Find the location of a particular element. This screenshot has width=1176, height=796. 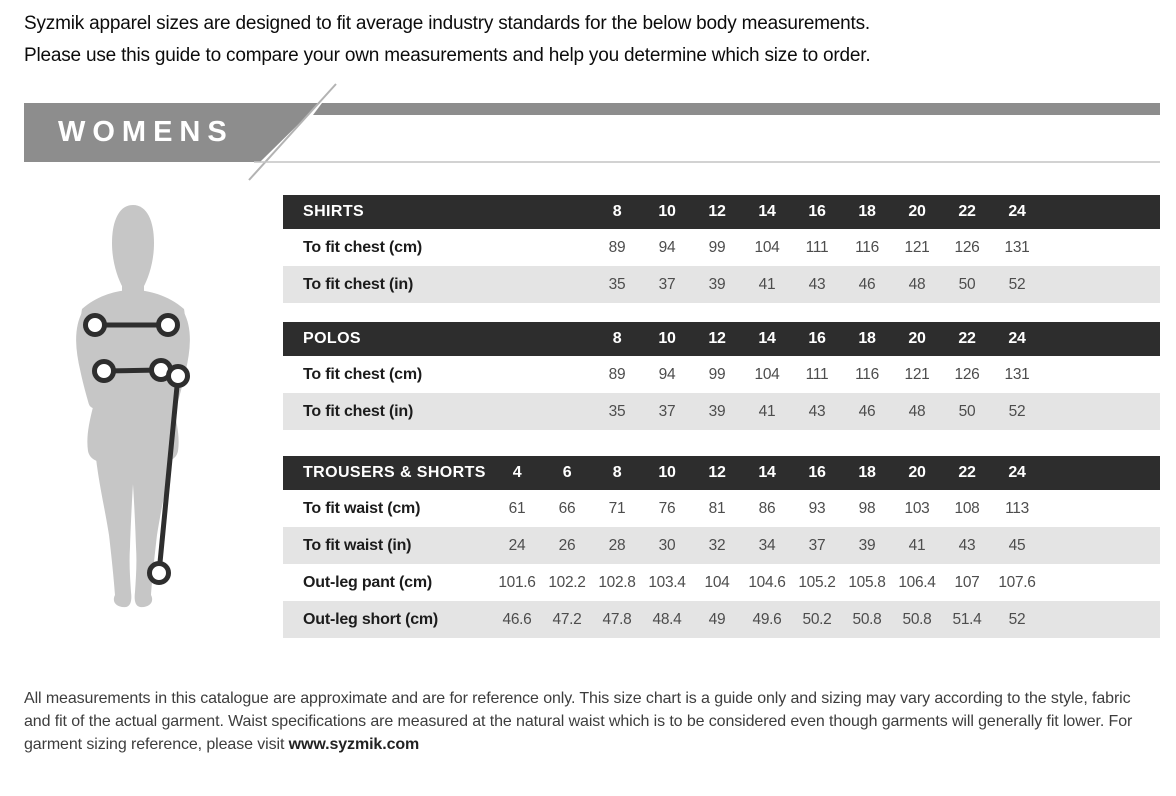

size-column-header: 6 is located at coordinates (567, 472).